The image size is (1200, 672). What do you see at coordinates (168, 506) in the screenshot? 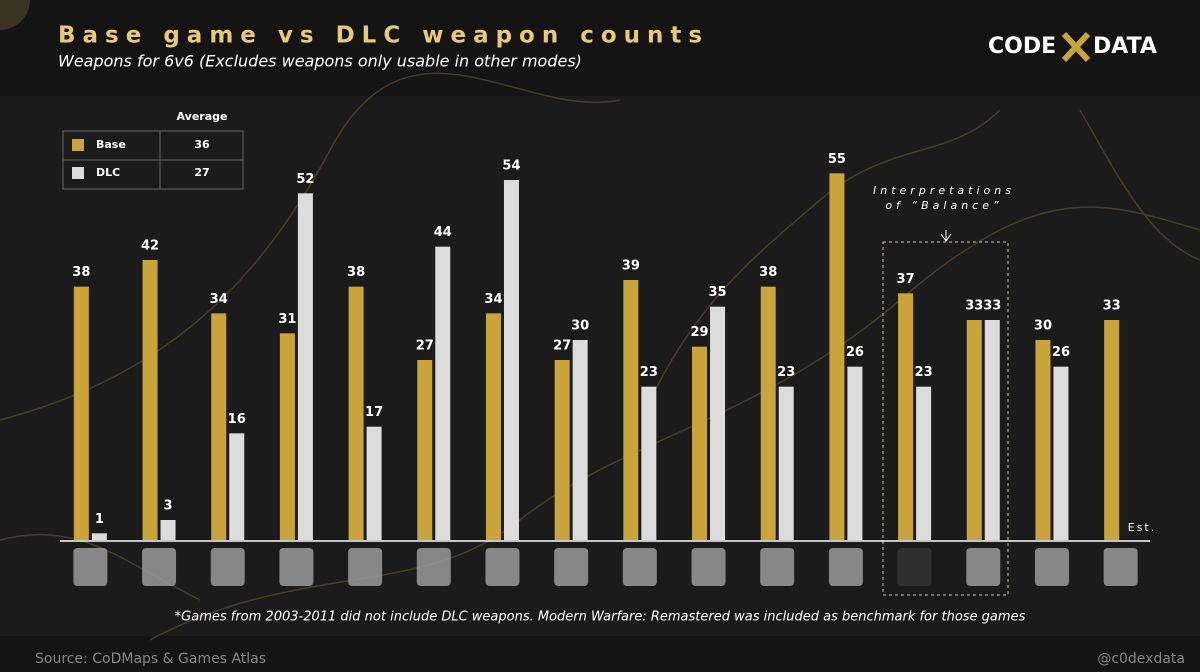
I see `value-label: 3` at bounding box center [168, 506].